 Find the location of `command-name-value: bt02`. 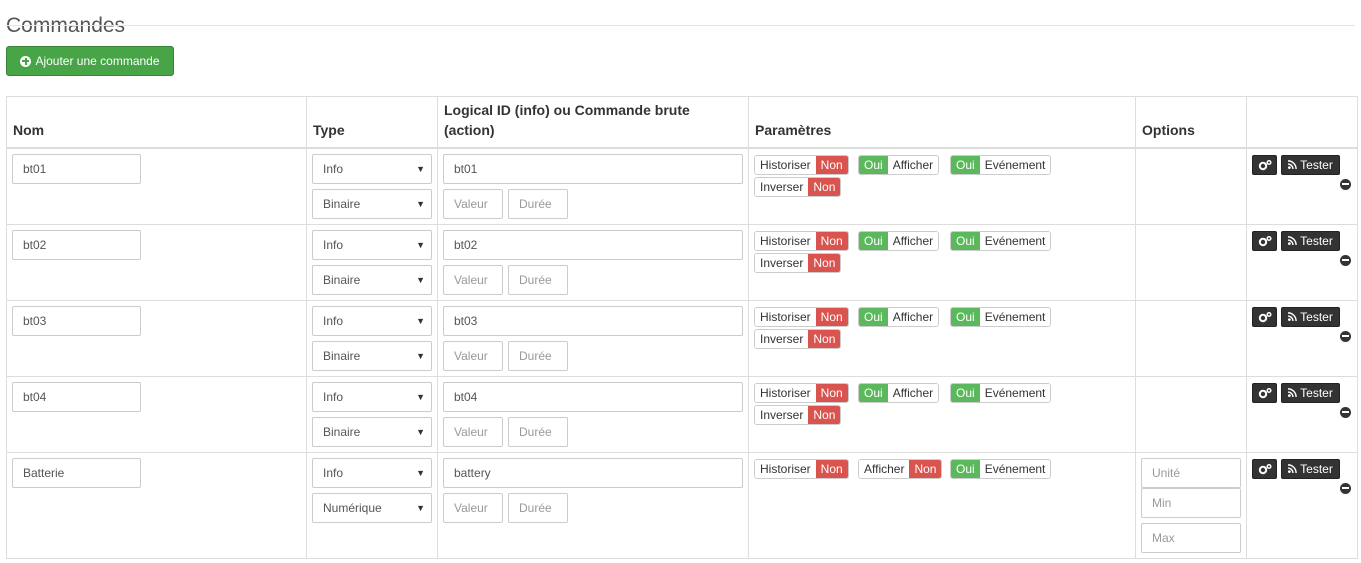

command-name-value: bt02 is located at coordinates (35, 244).